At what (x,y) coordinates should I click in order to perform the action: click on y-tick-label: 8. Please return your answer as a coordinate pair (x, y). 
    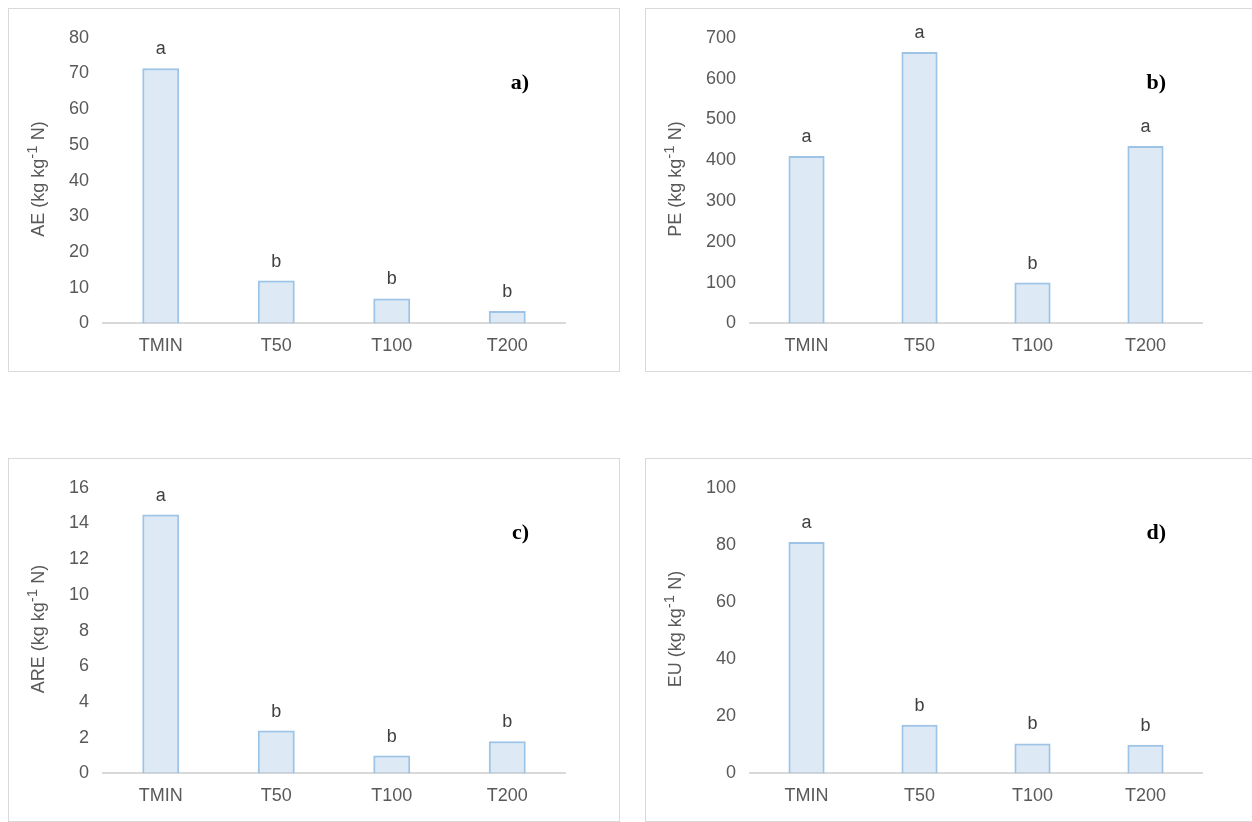
    Looking at the image, I should click on (84, 629).